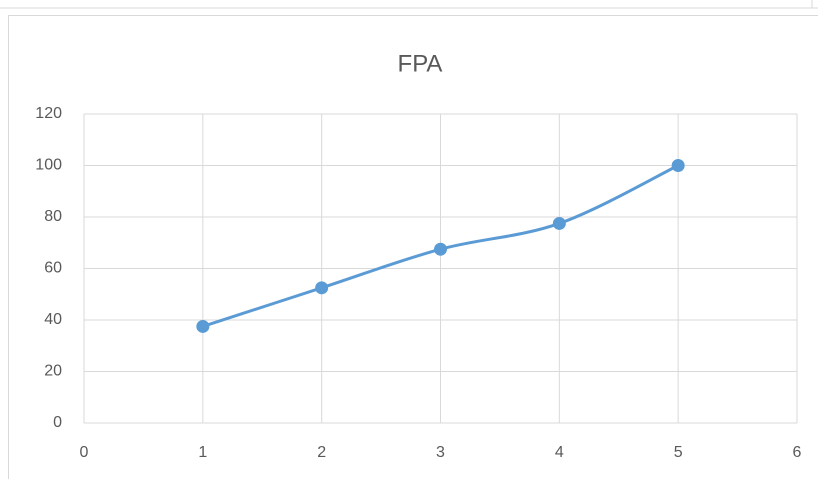 This screenshot has width=818, height=479. What do you see at coordinates (440, 452) in the screenshot?
I see `x-tick-label: 3` at bounding box center [440, 452].